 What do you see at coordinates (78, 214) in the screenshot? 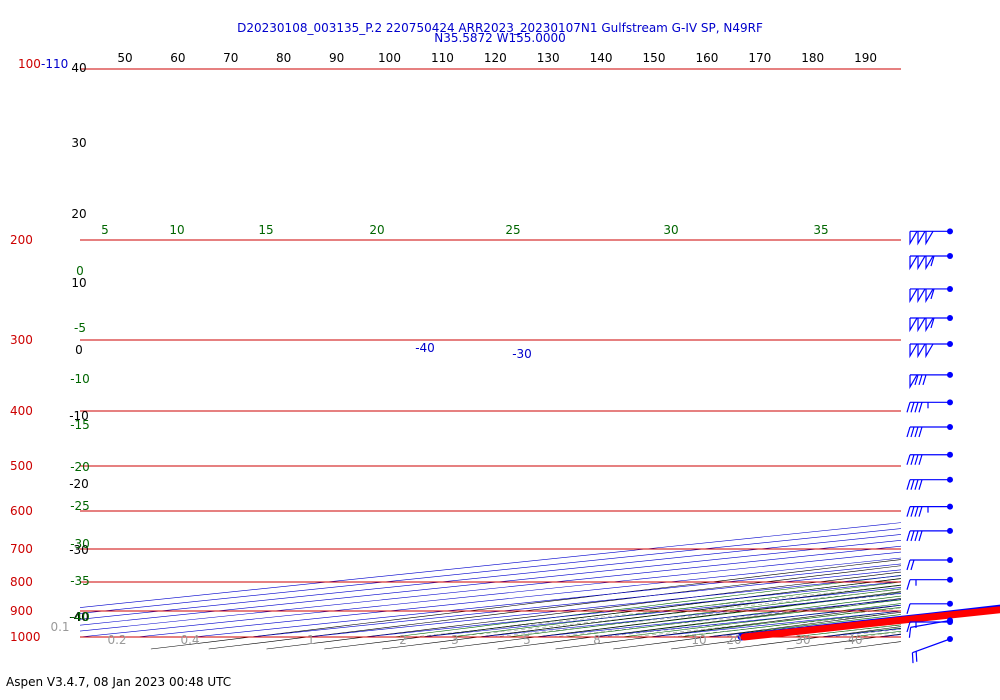
I see `dry-adiabat-label: 20` at bounding box center [78, 214].